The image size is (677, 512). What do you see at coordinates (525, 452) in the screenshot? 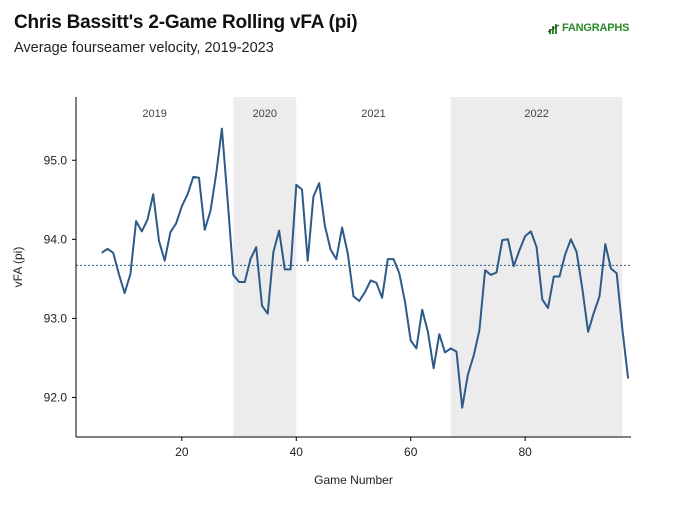
I see `x-tick-label: 80` at bounding box center [525, 452].